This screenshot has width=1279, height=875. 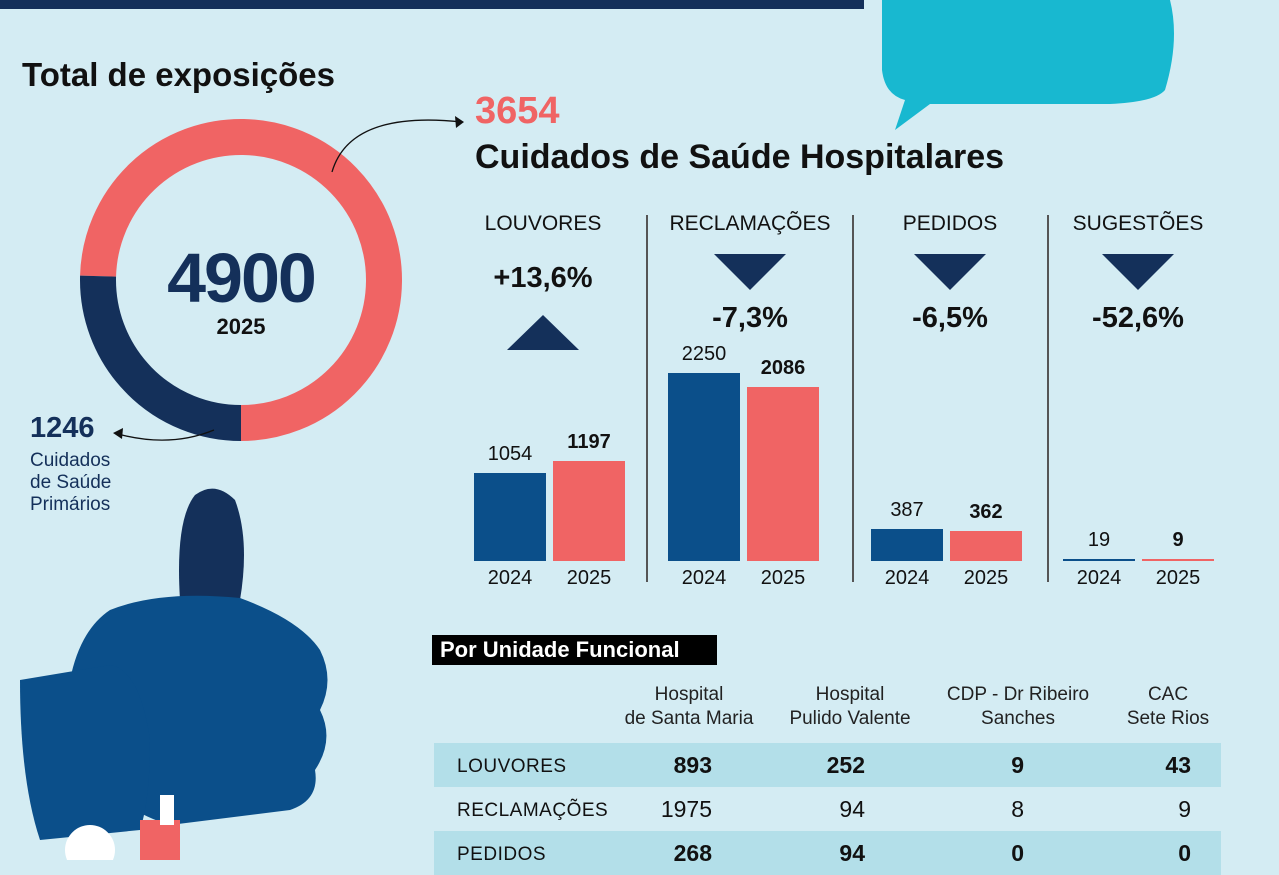 I want to click on donut-segment-hospital, so click(x=241, y=280).